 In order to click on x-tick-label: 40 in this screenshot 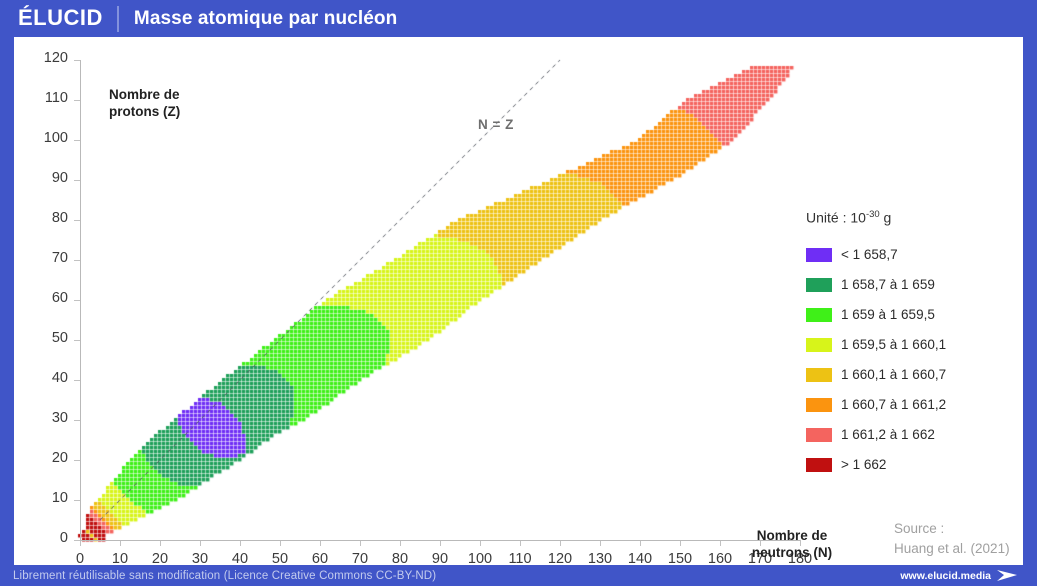, I will do `click(240, 559)`.